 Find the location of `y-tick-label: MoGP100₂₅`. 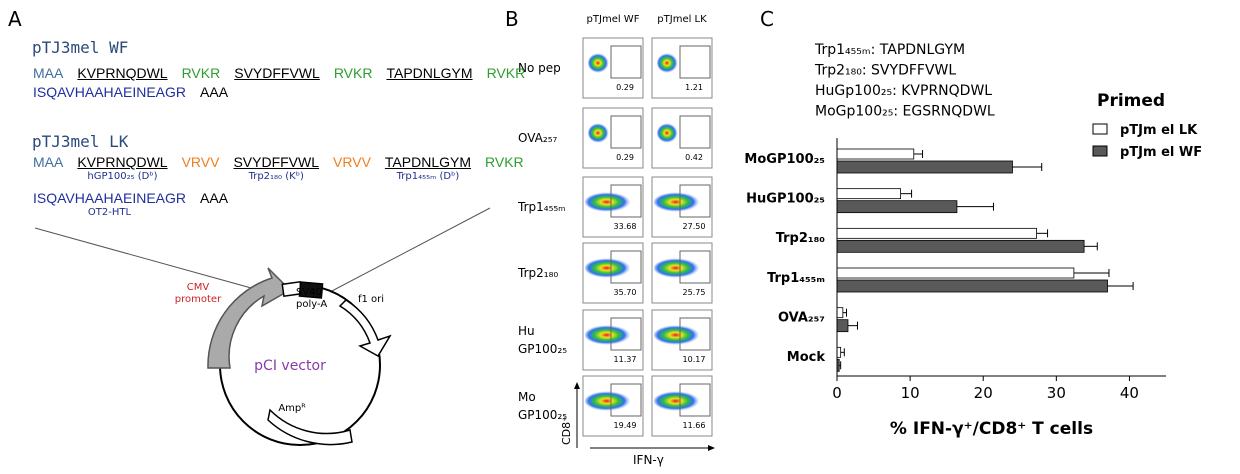

y-tick-label: MoGP100₂₅ is located at coordinates (784, 159).